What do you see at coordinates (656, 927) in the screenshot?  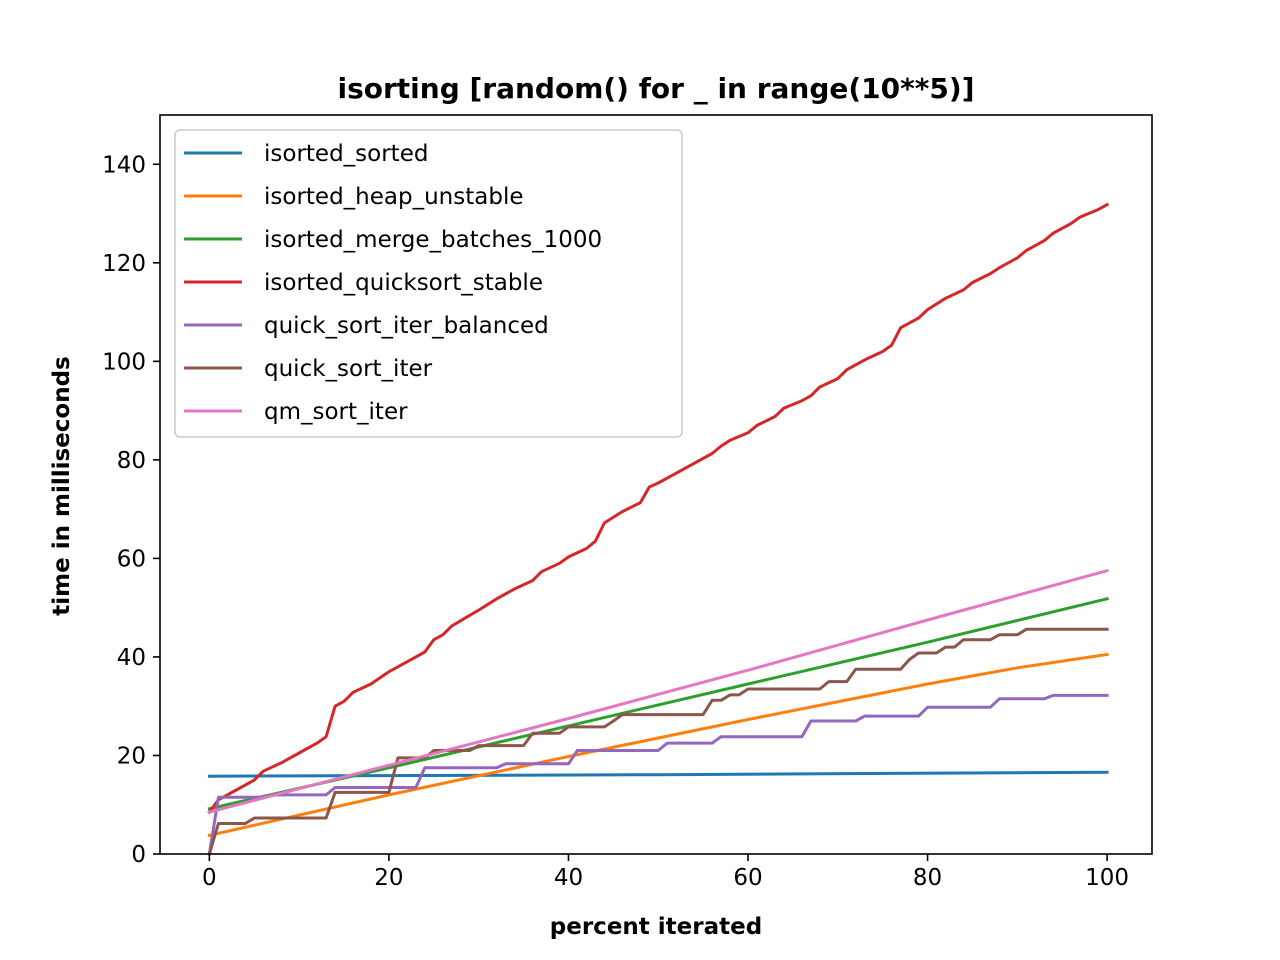 I see `x-axis-label: percent iterated` at bounding box center [656, 927].